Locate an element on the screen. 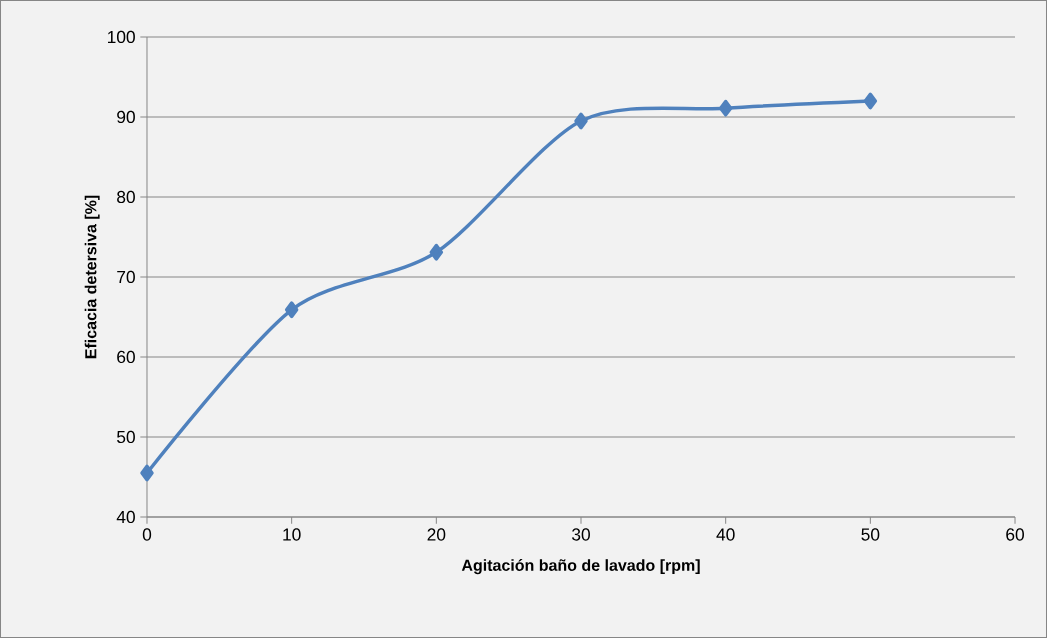  y-tick-label: 100 is located at coordinates (121, 37).